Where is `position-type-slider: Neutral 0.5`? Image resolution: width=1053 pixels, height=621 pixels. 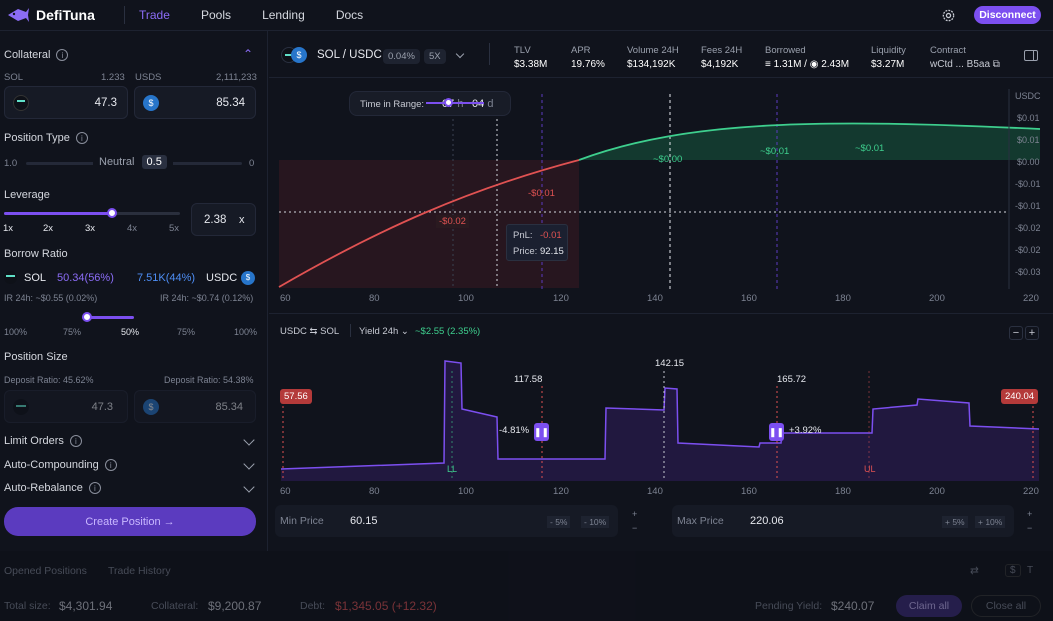
position-type-slider: Neutral 0.5 is located at coordinates (133, 162).